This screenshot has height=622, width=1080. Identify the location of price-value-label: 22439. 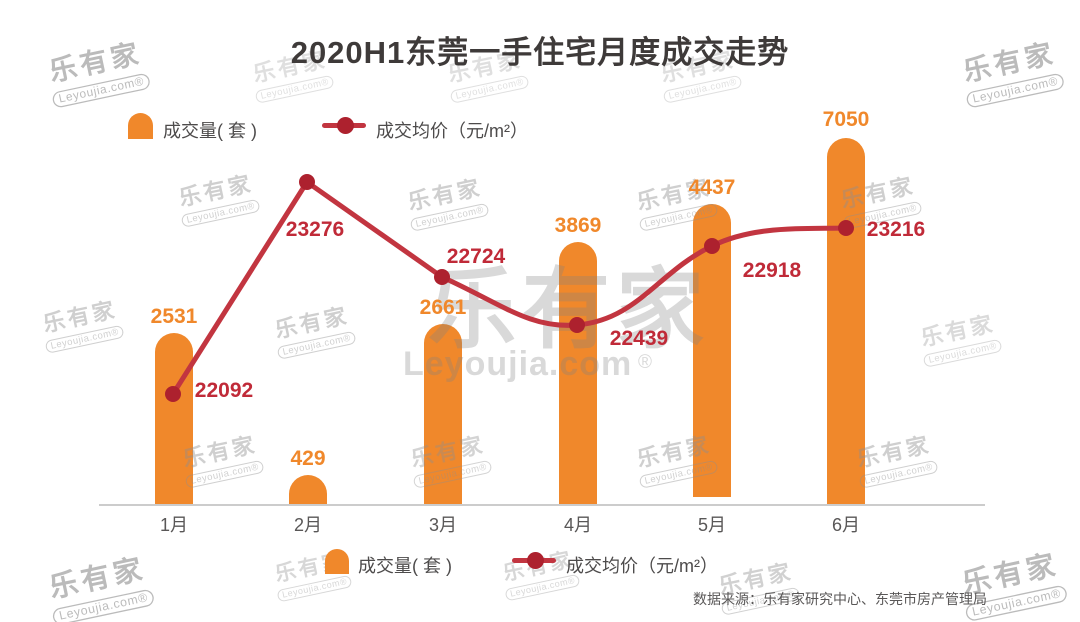
(639, 338).